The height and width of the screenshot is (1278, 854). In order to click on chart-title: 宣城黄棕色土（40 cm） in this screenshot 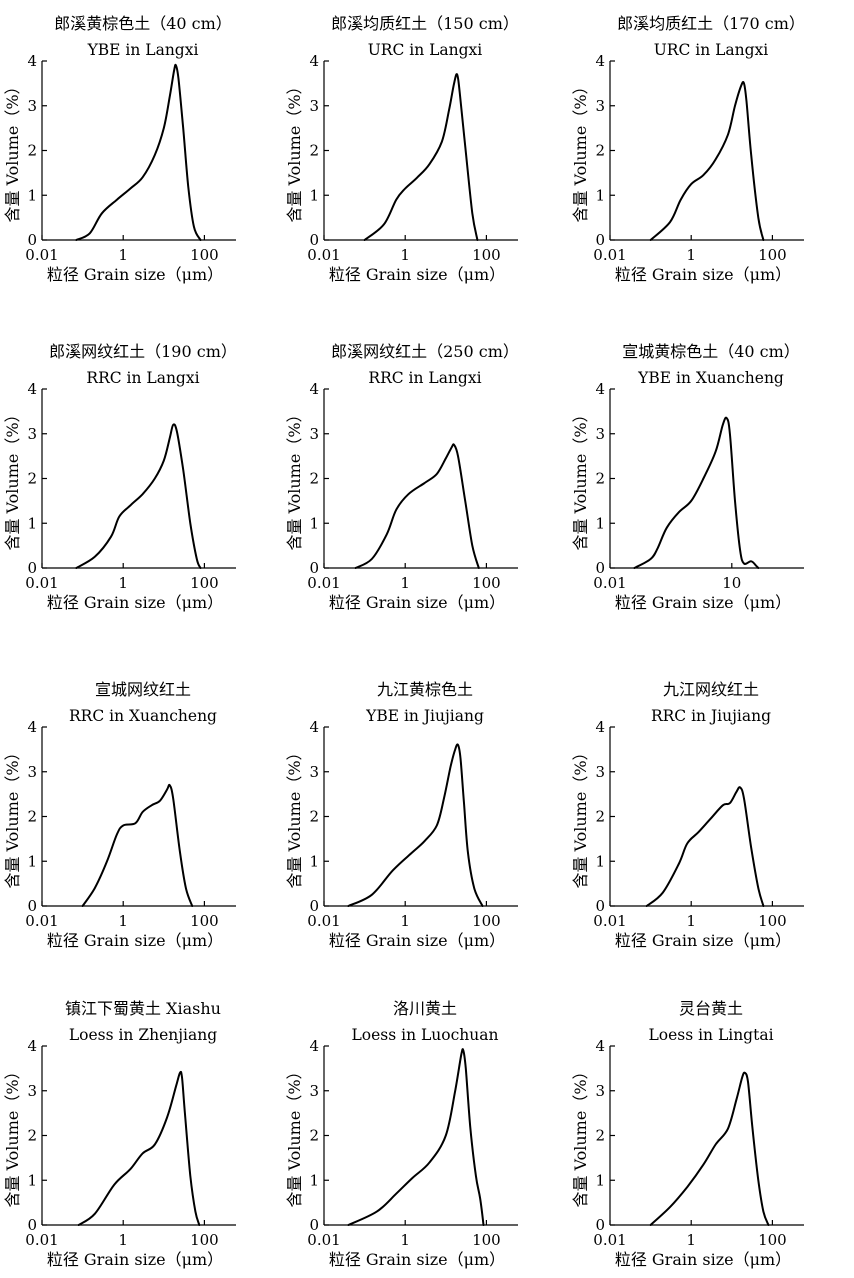, I will do `click(711, 351)`.